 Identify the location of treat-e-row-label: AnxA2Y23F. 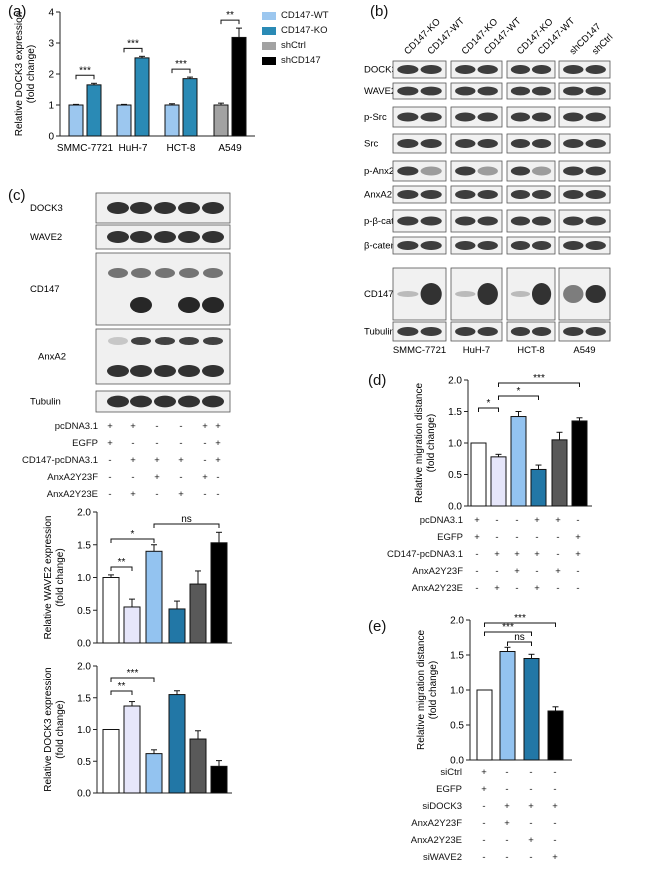
(436, 823).